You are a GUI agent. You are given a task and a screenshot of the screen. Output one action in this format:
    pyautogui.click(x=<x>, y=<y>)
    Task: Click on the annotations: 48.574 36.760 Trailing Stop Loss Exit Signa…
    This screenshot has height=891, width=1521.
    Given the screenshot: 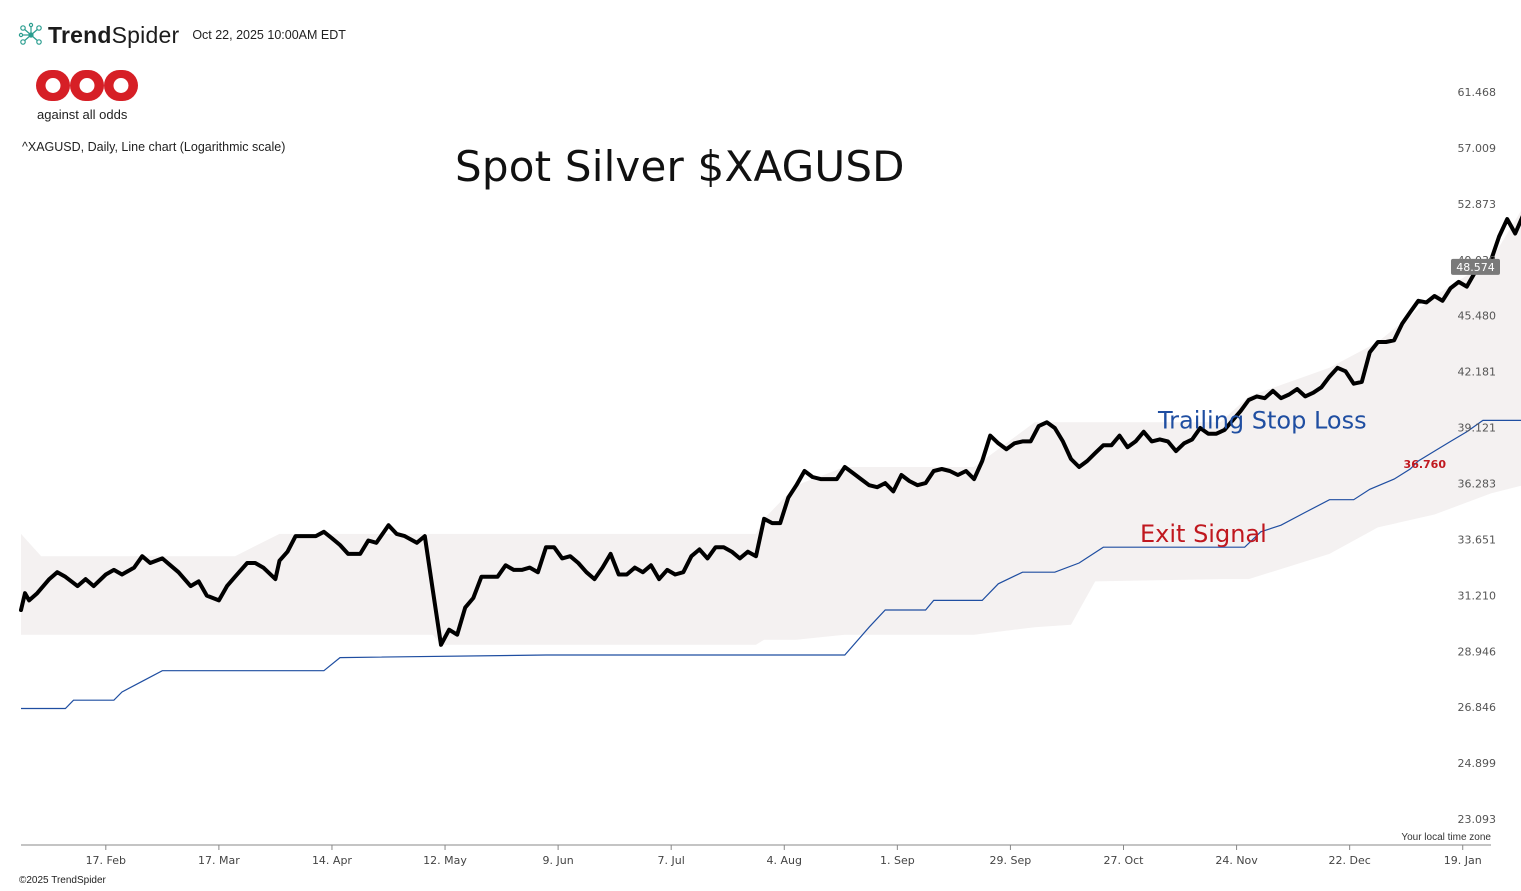 What is the action you would take?
    pyautogui.click(x=1320, y=403)
    